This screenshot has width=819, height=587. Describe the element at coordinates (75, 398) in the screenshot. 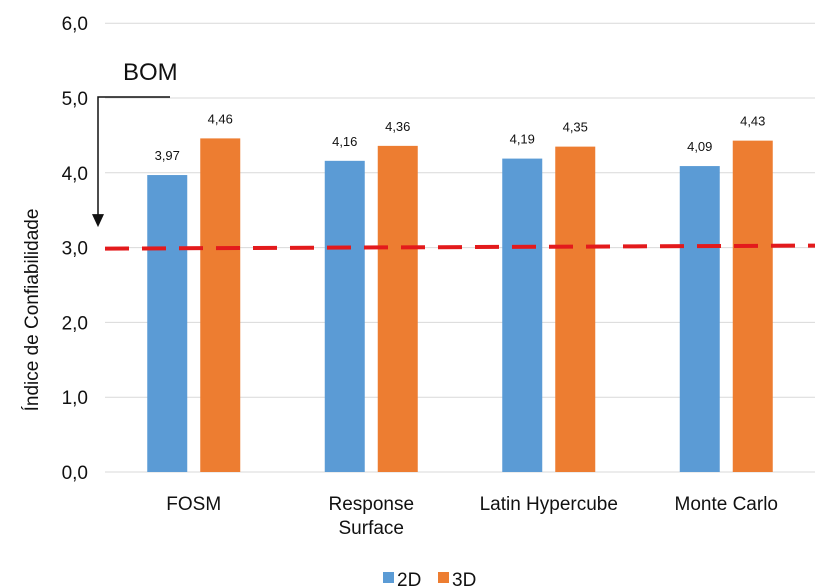

I see `y-tick-label: 1,0` at that location.